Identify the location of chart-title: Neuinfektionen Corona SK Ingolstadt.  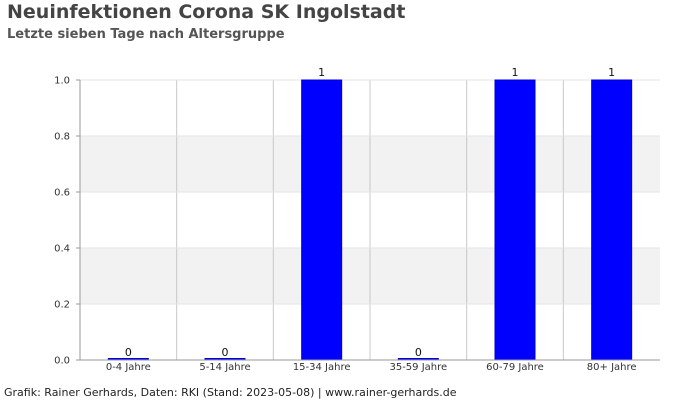
(206, 12).